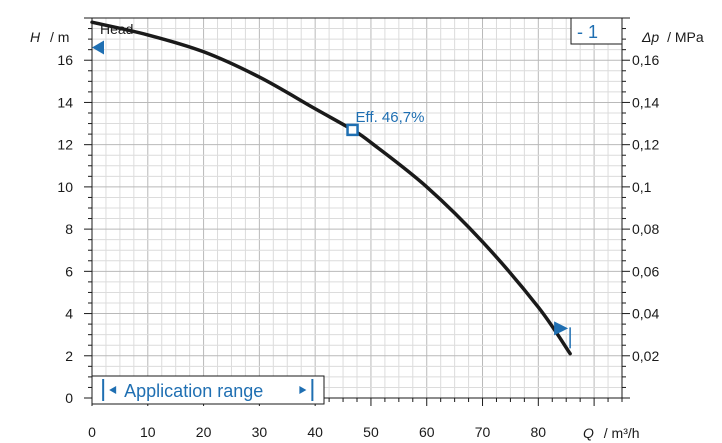 This screenshot has height=443, width=722. Describe the element at coordinates (645, 271) in the screenshot. I see `y2-tick-label: 0,06` at that location.